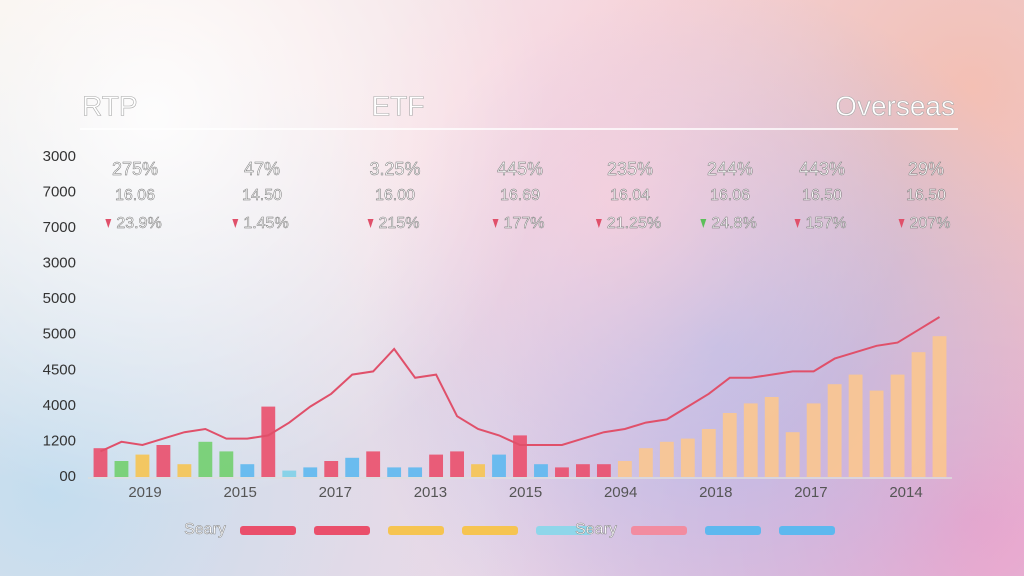 The image size is (1024, 576). What do you see at coordinates (59, 405) in the screenshot?
I see `y-axis-label: 4000` at bounding box center [59, 405].